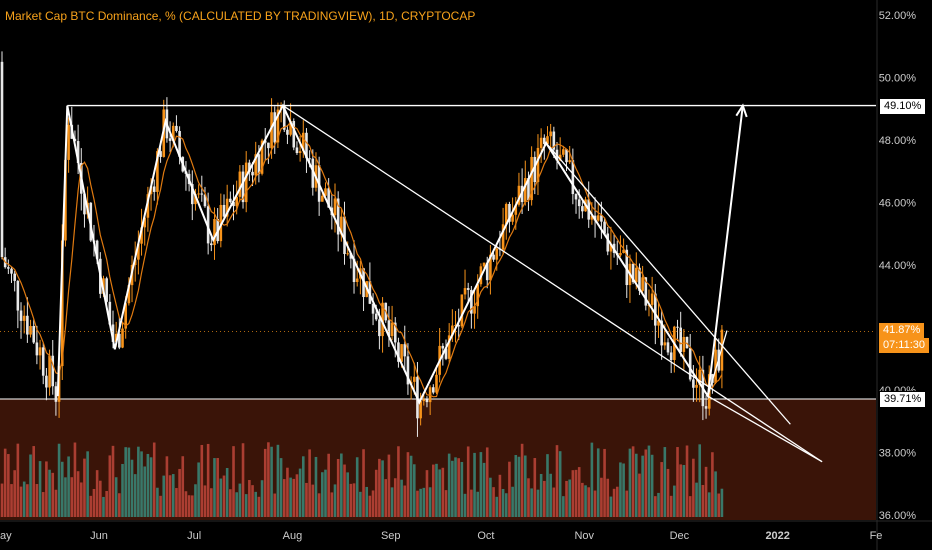 The width and height of the screenshot is (932, 550). I want to click on x-tick-label: Nov, so click(584, 536).